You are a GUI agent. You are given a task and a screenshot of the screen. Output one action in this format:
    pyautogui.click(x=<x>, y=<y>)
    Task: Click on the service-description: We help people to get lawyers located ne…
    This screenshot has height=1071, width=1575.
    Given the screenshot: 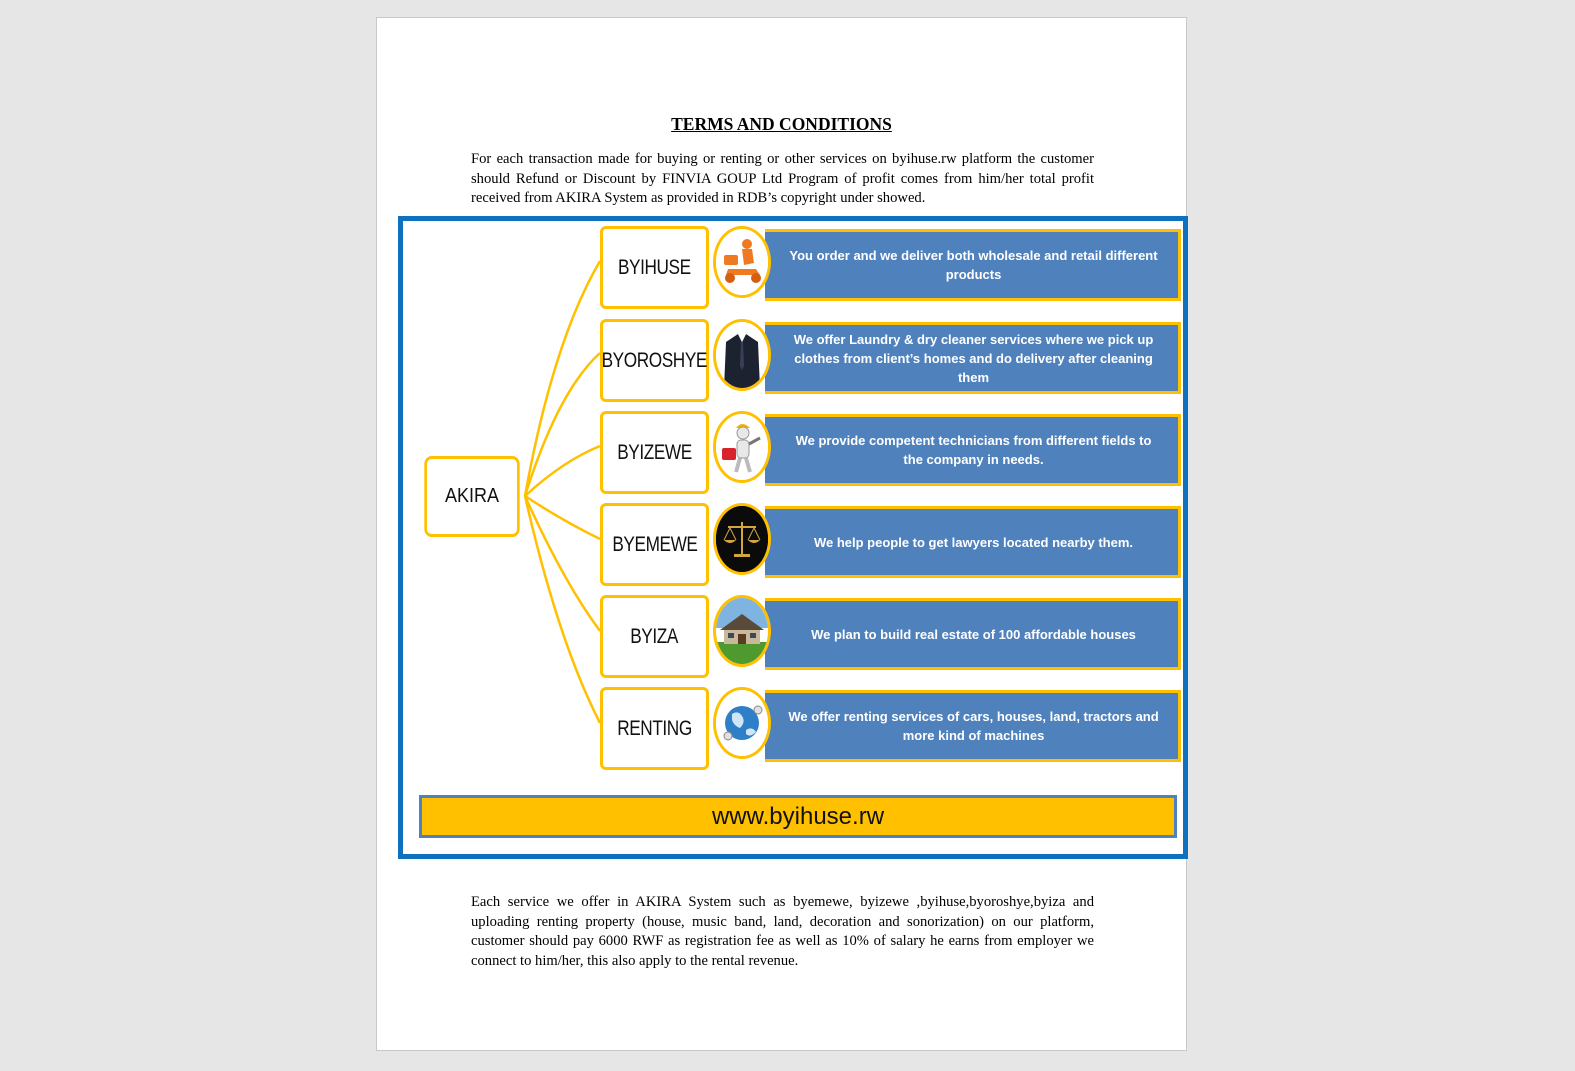 What is the action you would take?
    pyautogui.click(x=973, y=542)
    